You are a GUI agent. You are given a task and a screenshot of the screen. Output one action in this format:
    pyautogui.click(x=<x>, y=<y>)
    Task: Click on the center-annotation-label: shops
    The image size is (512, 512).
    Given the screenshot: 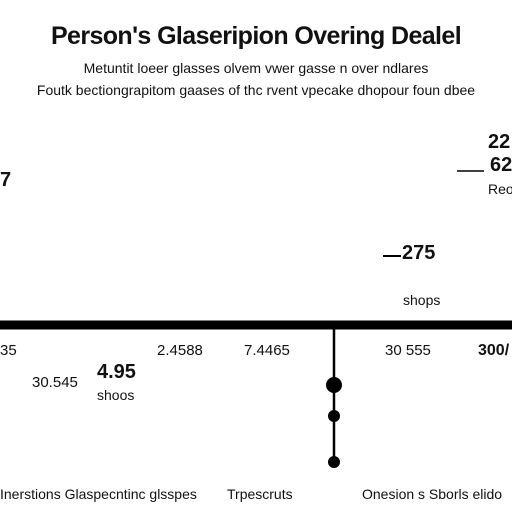 What is the action you would take?
    pyautogui.click(x=422, y=300)
    